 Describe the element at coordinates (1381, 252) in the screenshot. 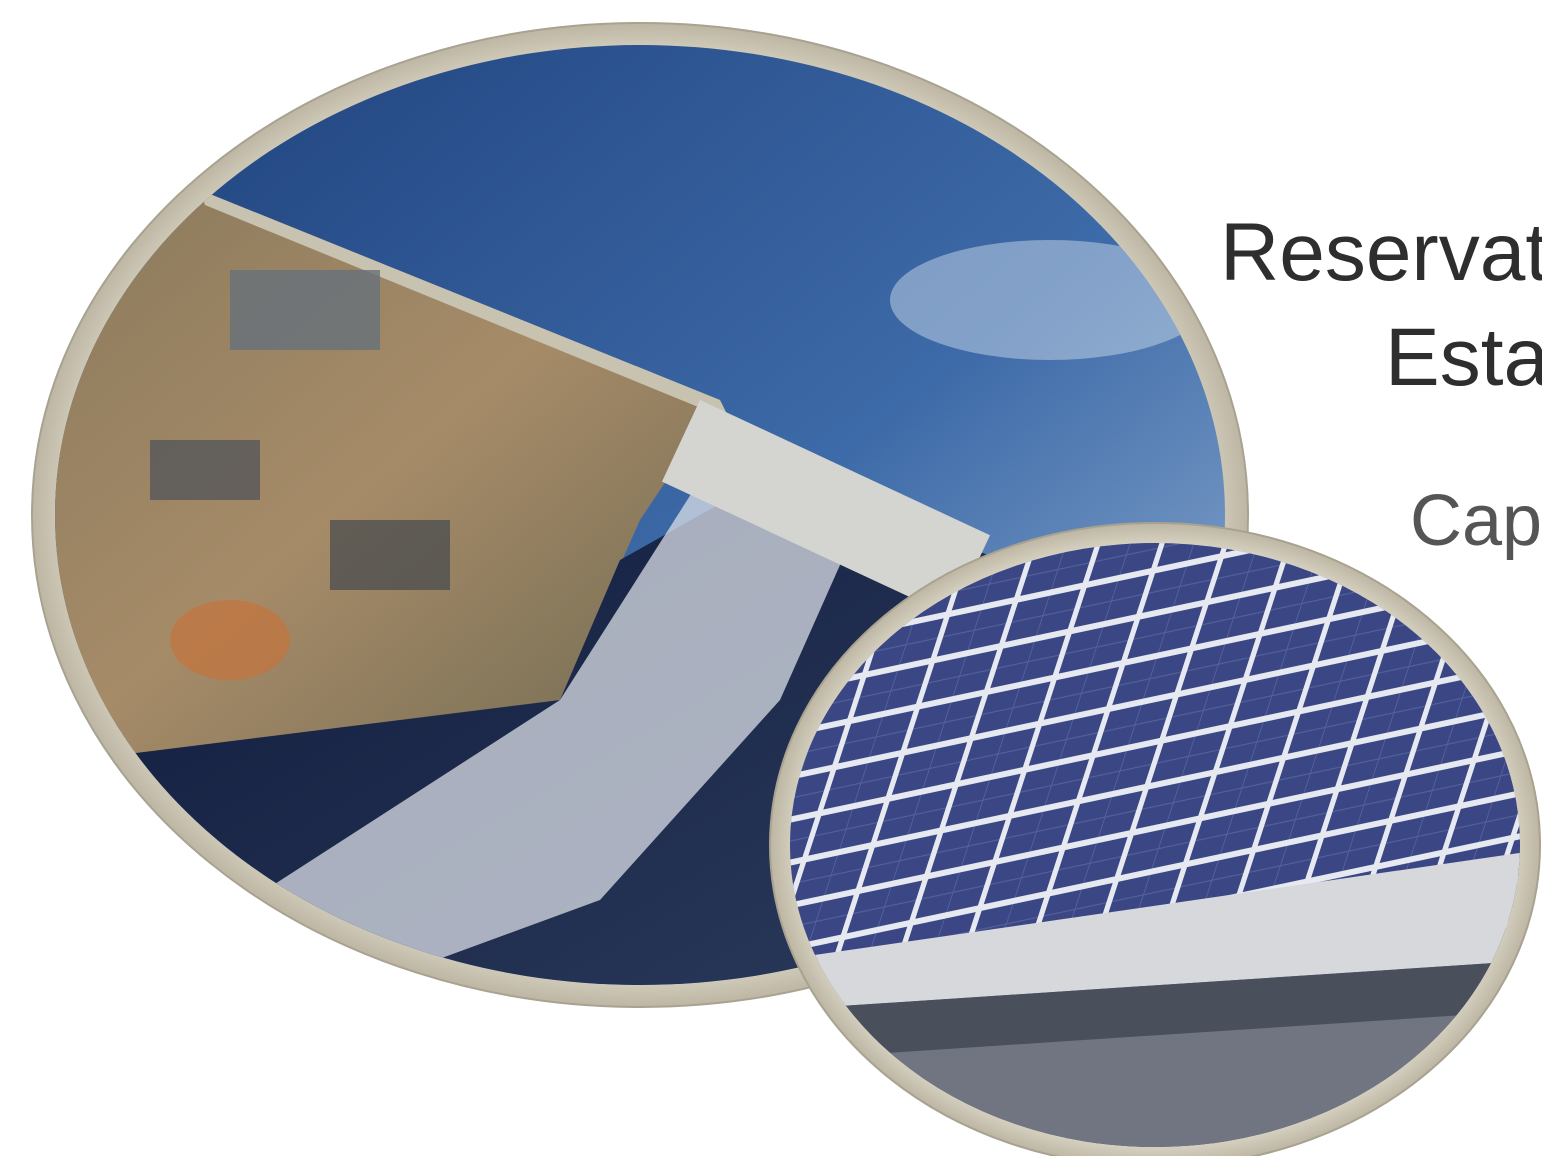

I see `title-line: Reservat` at that location.